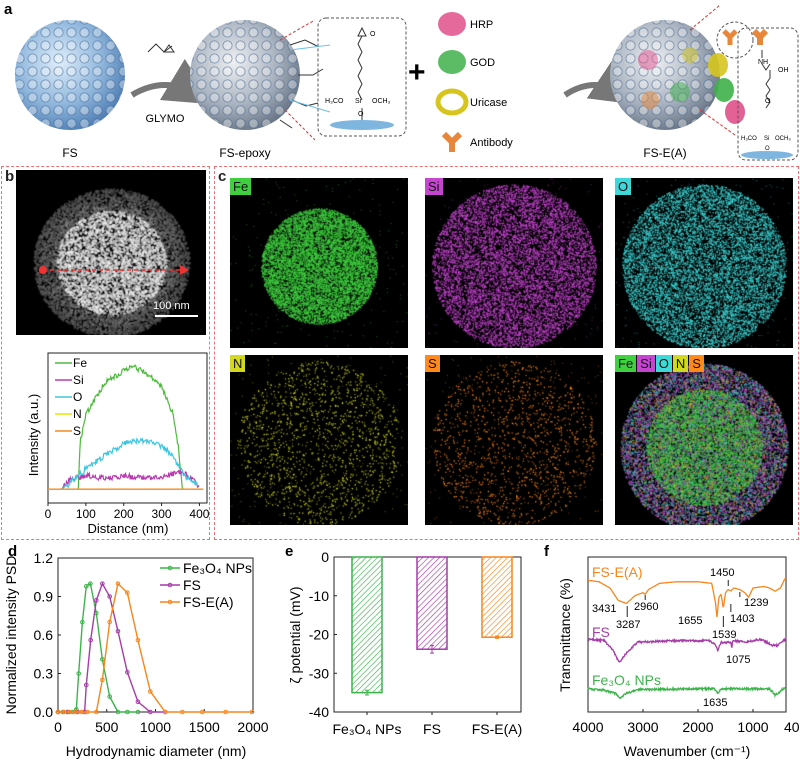 The width and height of the screenshot is (800, 764). Describe the element at coordinates (127, 428) in the screenshot. I see `plot-frame` at that location.